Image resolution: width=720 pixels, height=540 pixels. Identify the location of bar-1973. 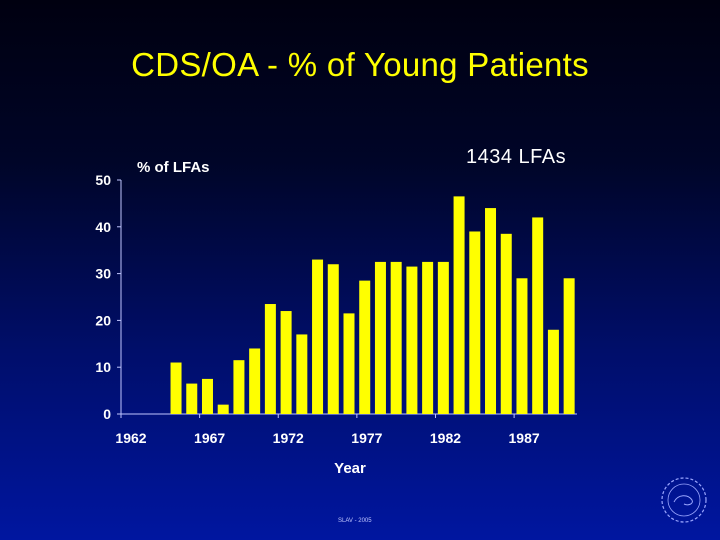
(302, 374).